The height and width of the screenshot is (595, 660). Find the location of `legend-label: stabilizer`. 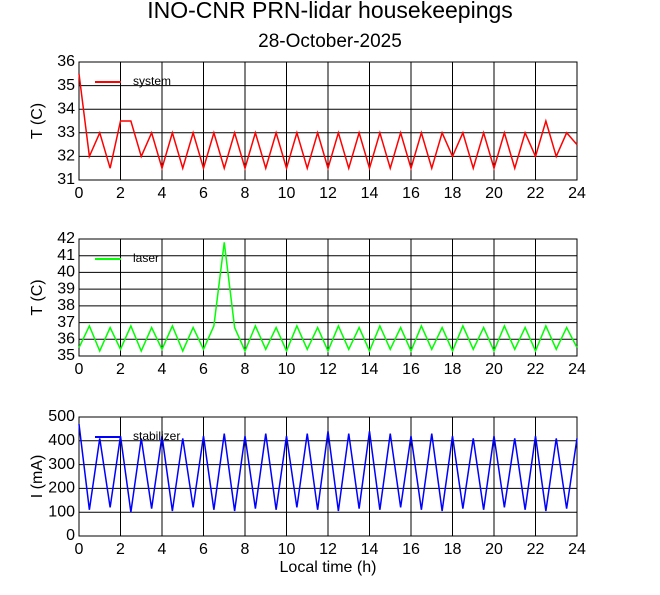

legend-label: stabilizer is located at coordinates (156, 436).